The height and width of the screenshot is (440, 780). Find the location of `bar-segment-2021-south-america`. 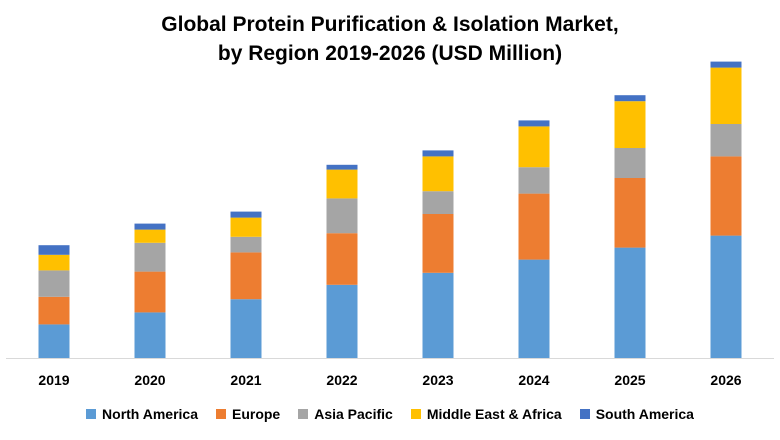

bar-segment-2021-south-america is located at coordinates (246, 214).